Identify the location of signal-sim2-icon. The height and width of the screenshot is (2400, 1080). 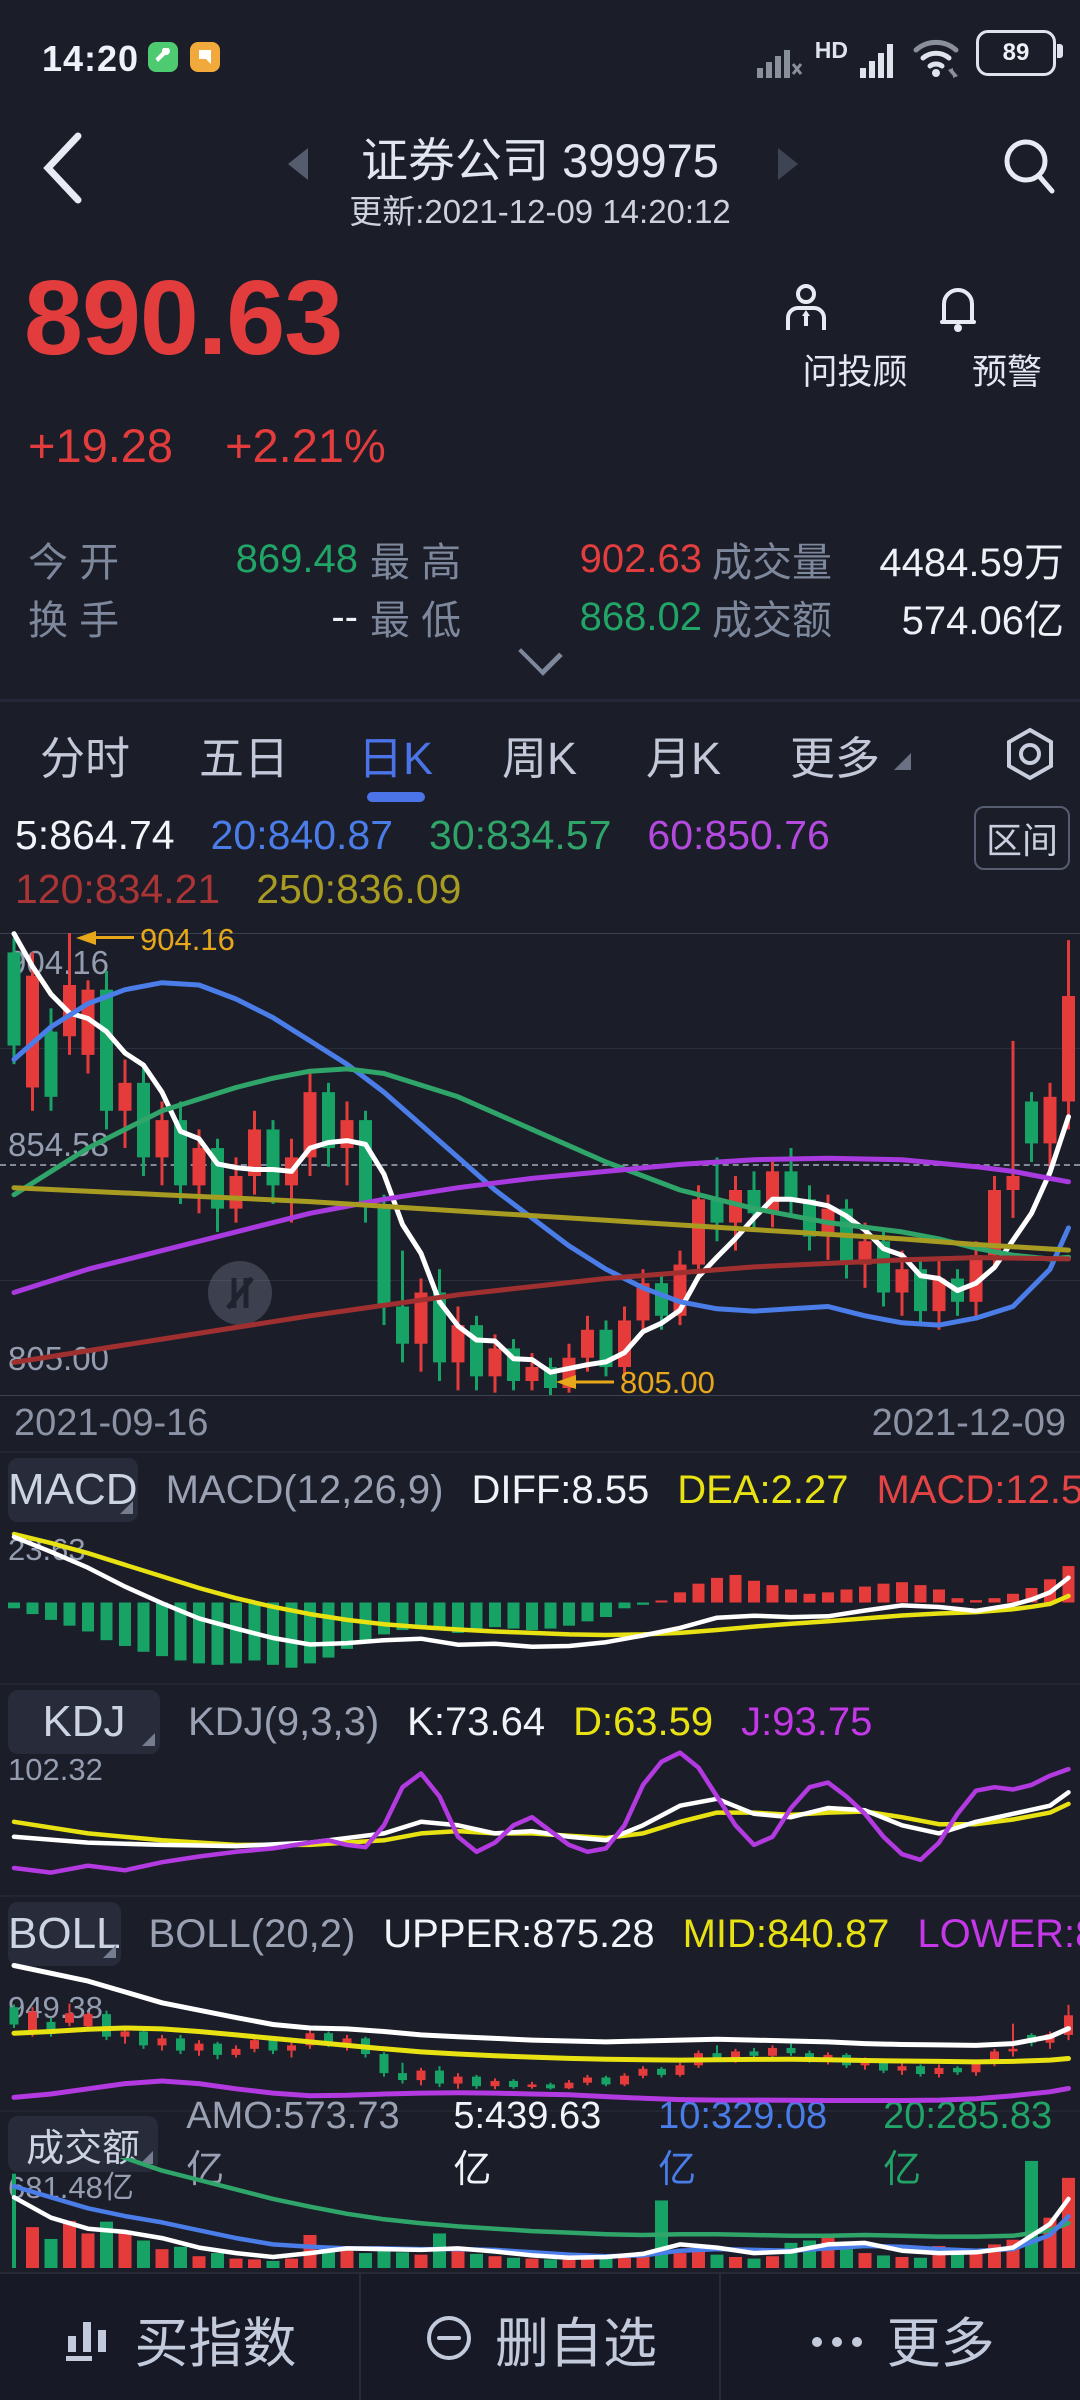
(880, 59).